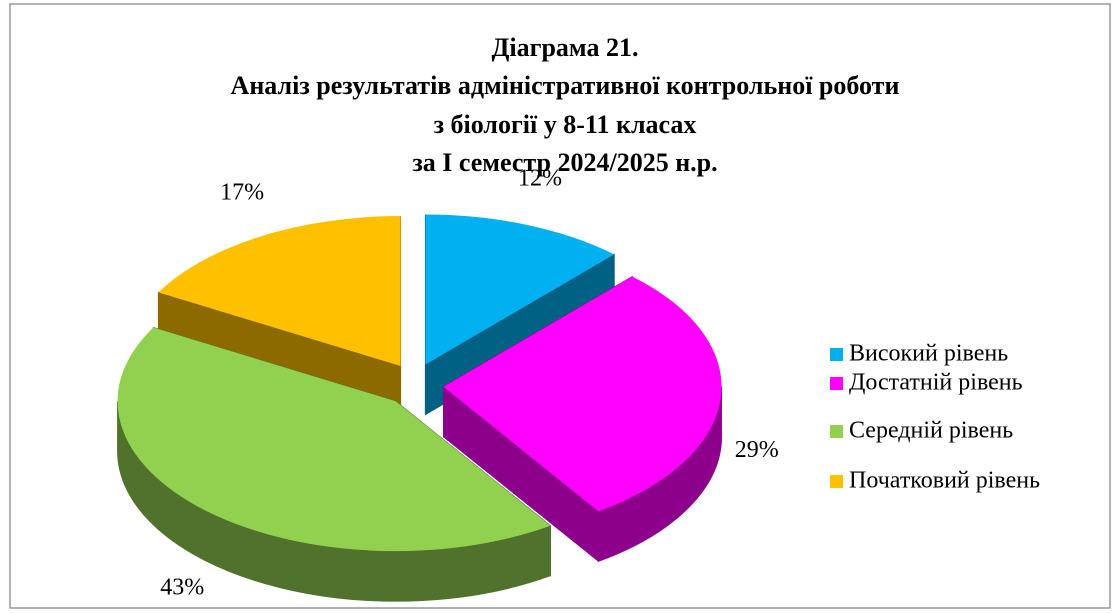  I want to click on legend-label: Достатній рівень, so click(936, 383).